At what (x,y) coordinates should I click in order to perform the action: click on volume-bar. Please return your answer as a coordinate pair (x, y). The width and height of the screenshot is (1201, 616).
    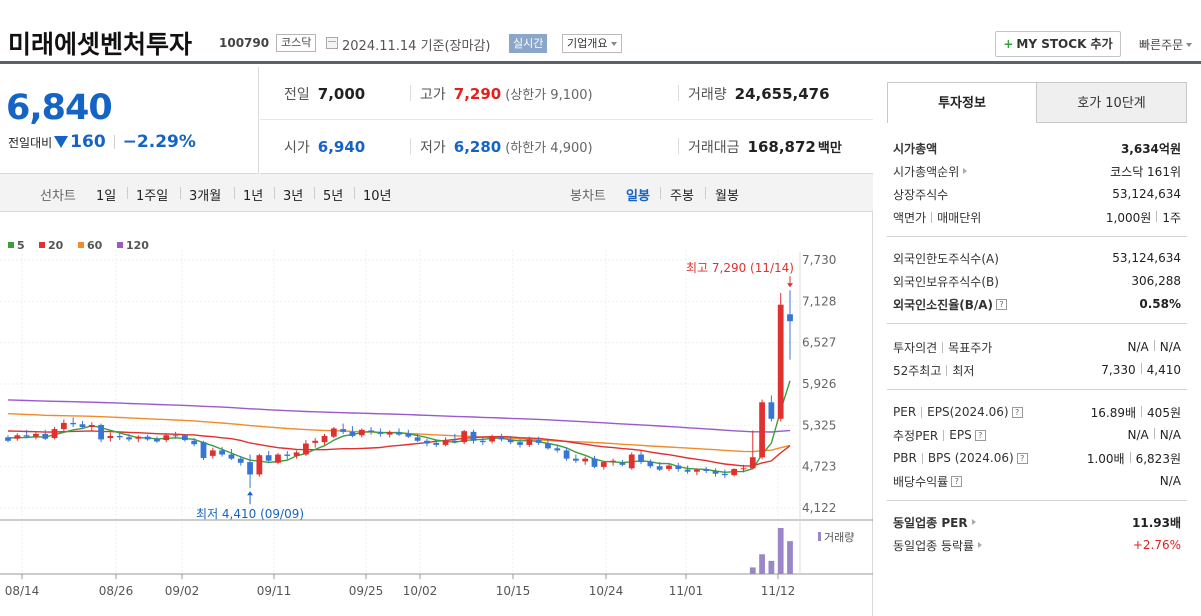
    Looking at the image, I should click on (780, 551).